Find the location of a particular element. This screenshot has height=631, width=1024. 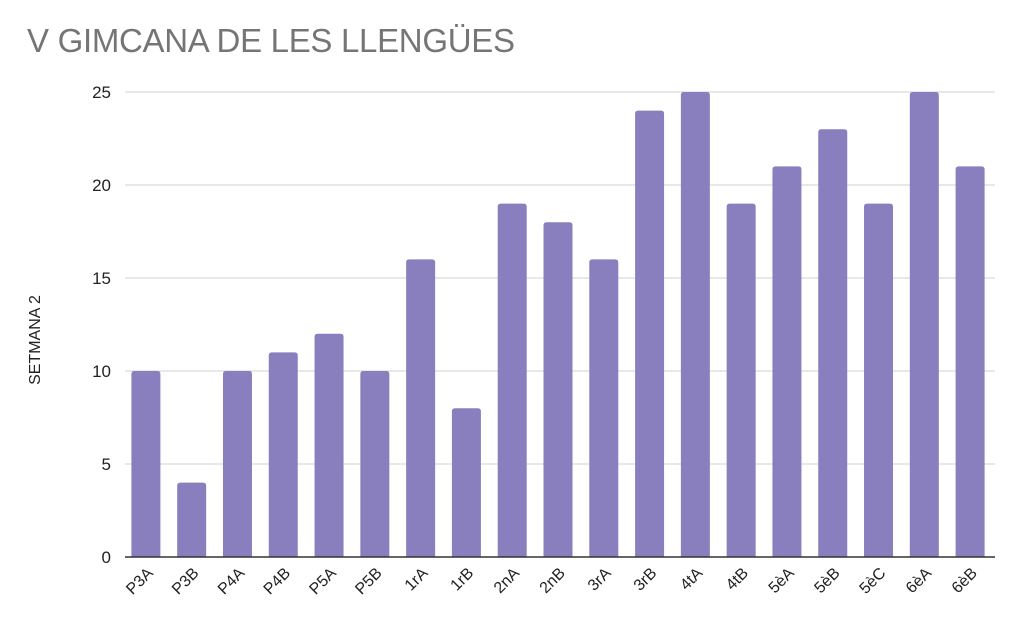

bar-4tA is located at coordinates (695, 324).